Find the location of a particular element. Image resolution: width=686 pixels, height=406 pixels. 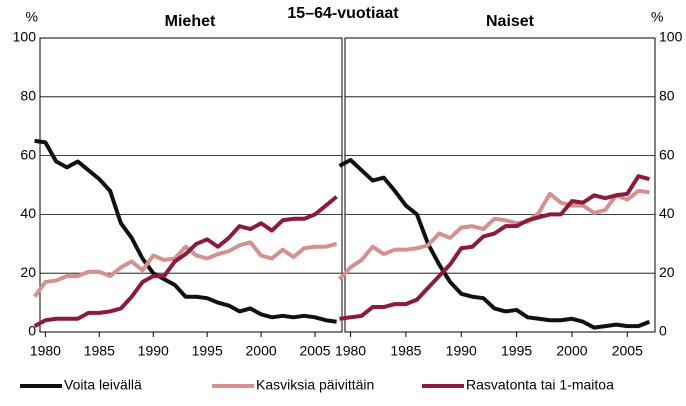

legend-label: Rasvatonta tai 1-maitoa is located at coordinates (540, 385).